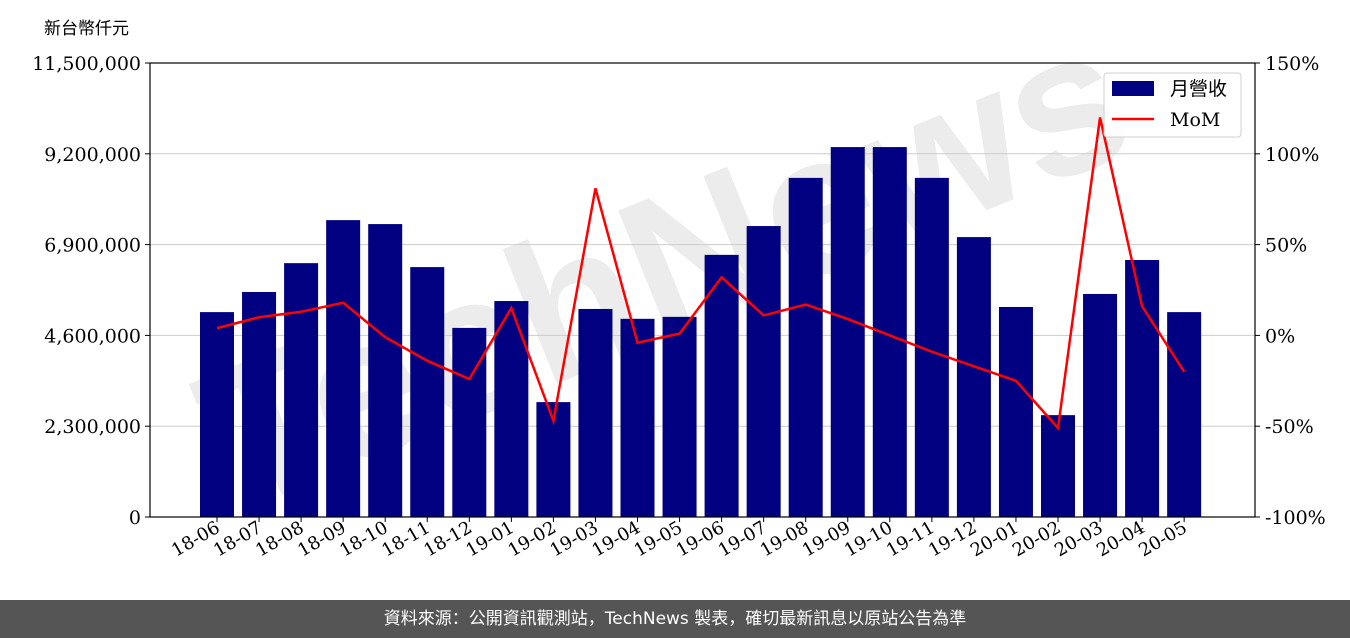 This screenshot has width=1350, height=638. Describe the element at coordinates (1286, 246) in the screenshot. I see `right-tick-label: 50%` at that location.